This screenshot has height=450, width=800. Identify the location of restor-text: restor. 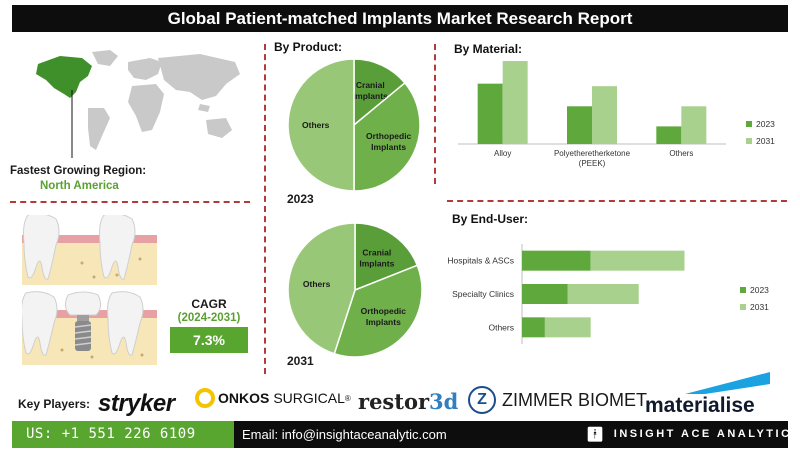
(394, 401).